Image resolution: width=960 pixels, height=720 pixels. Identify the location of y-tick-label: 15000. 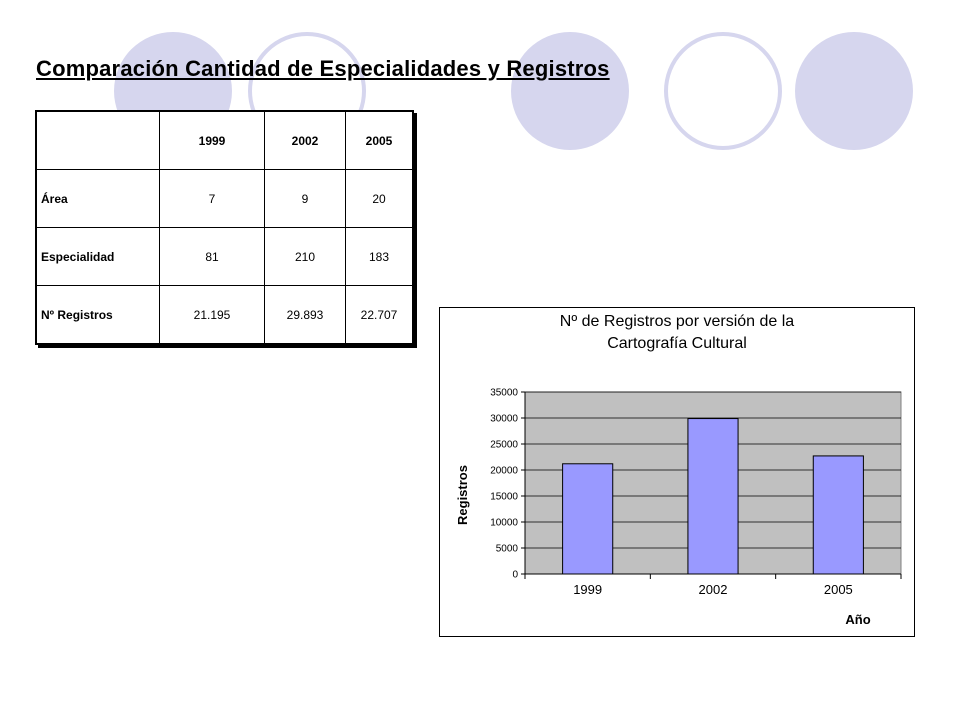
(504, 497).